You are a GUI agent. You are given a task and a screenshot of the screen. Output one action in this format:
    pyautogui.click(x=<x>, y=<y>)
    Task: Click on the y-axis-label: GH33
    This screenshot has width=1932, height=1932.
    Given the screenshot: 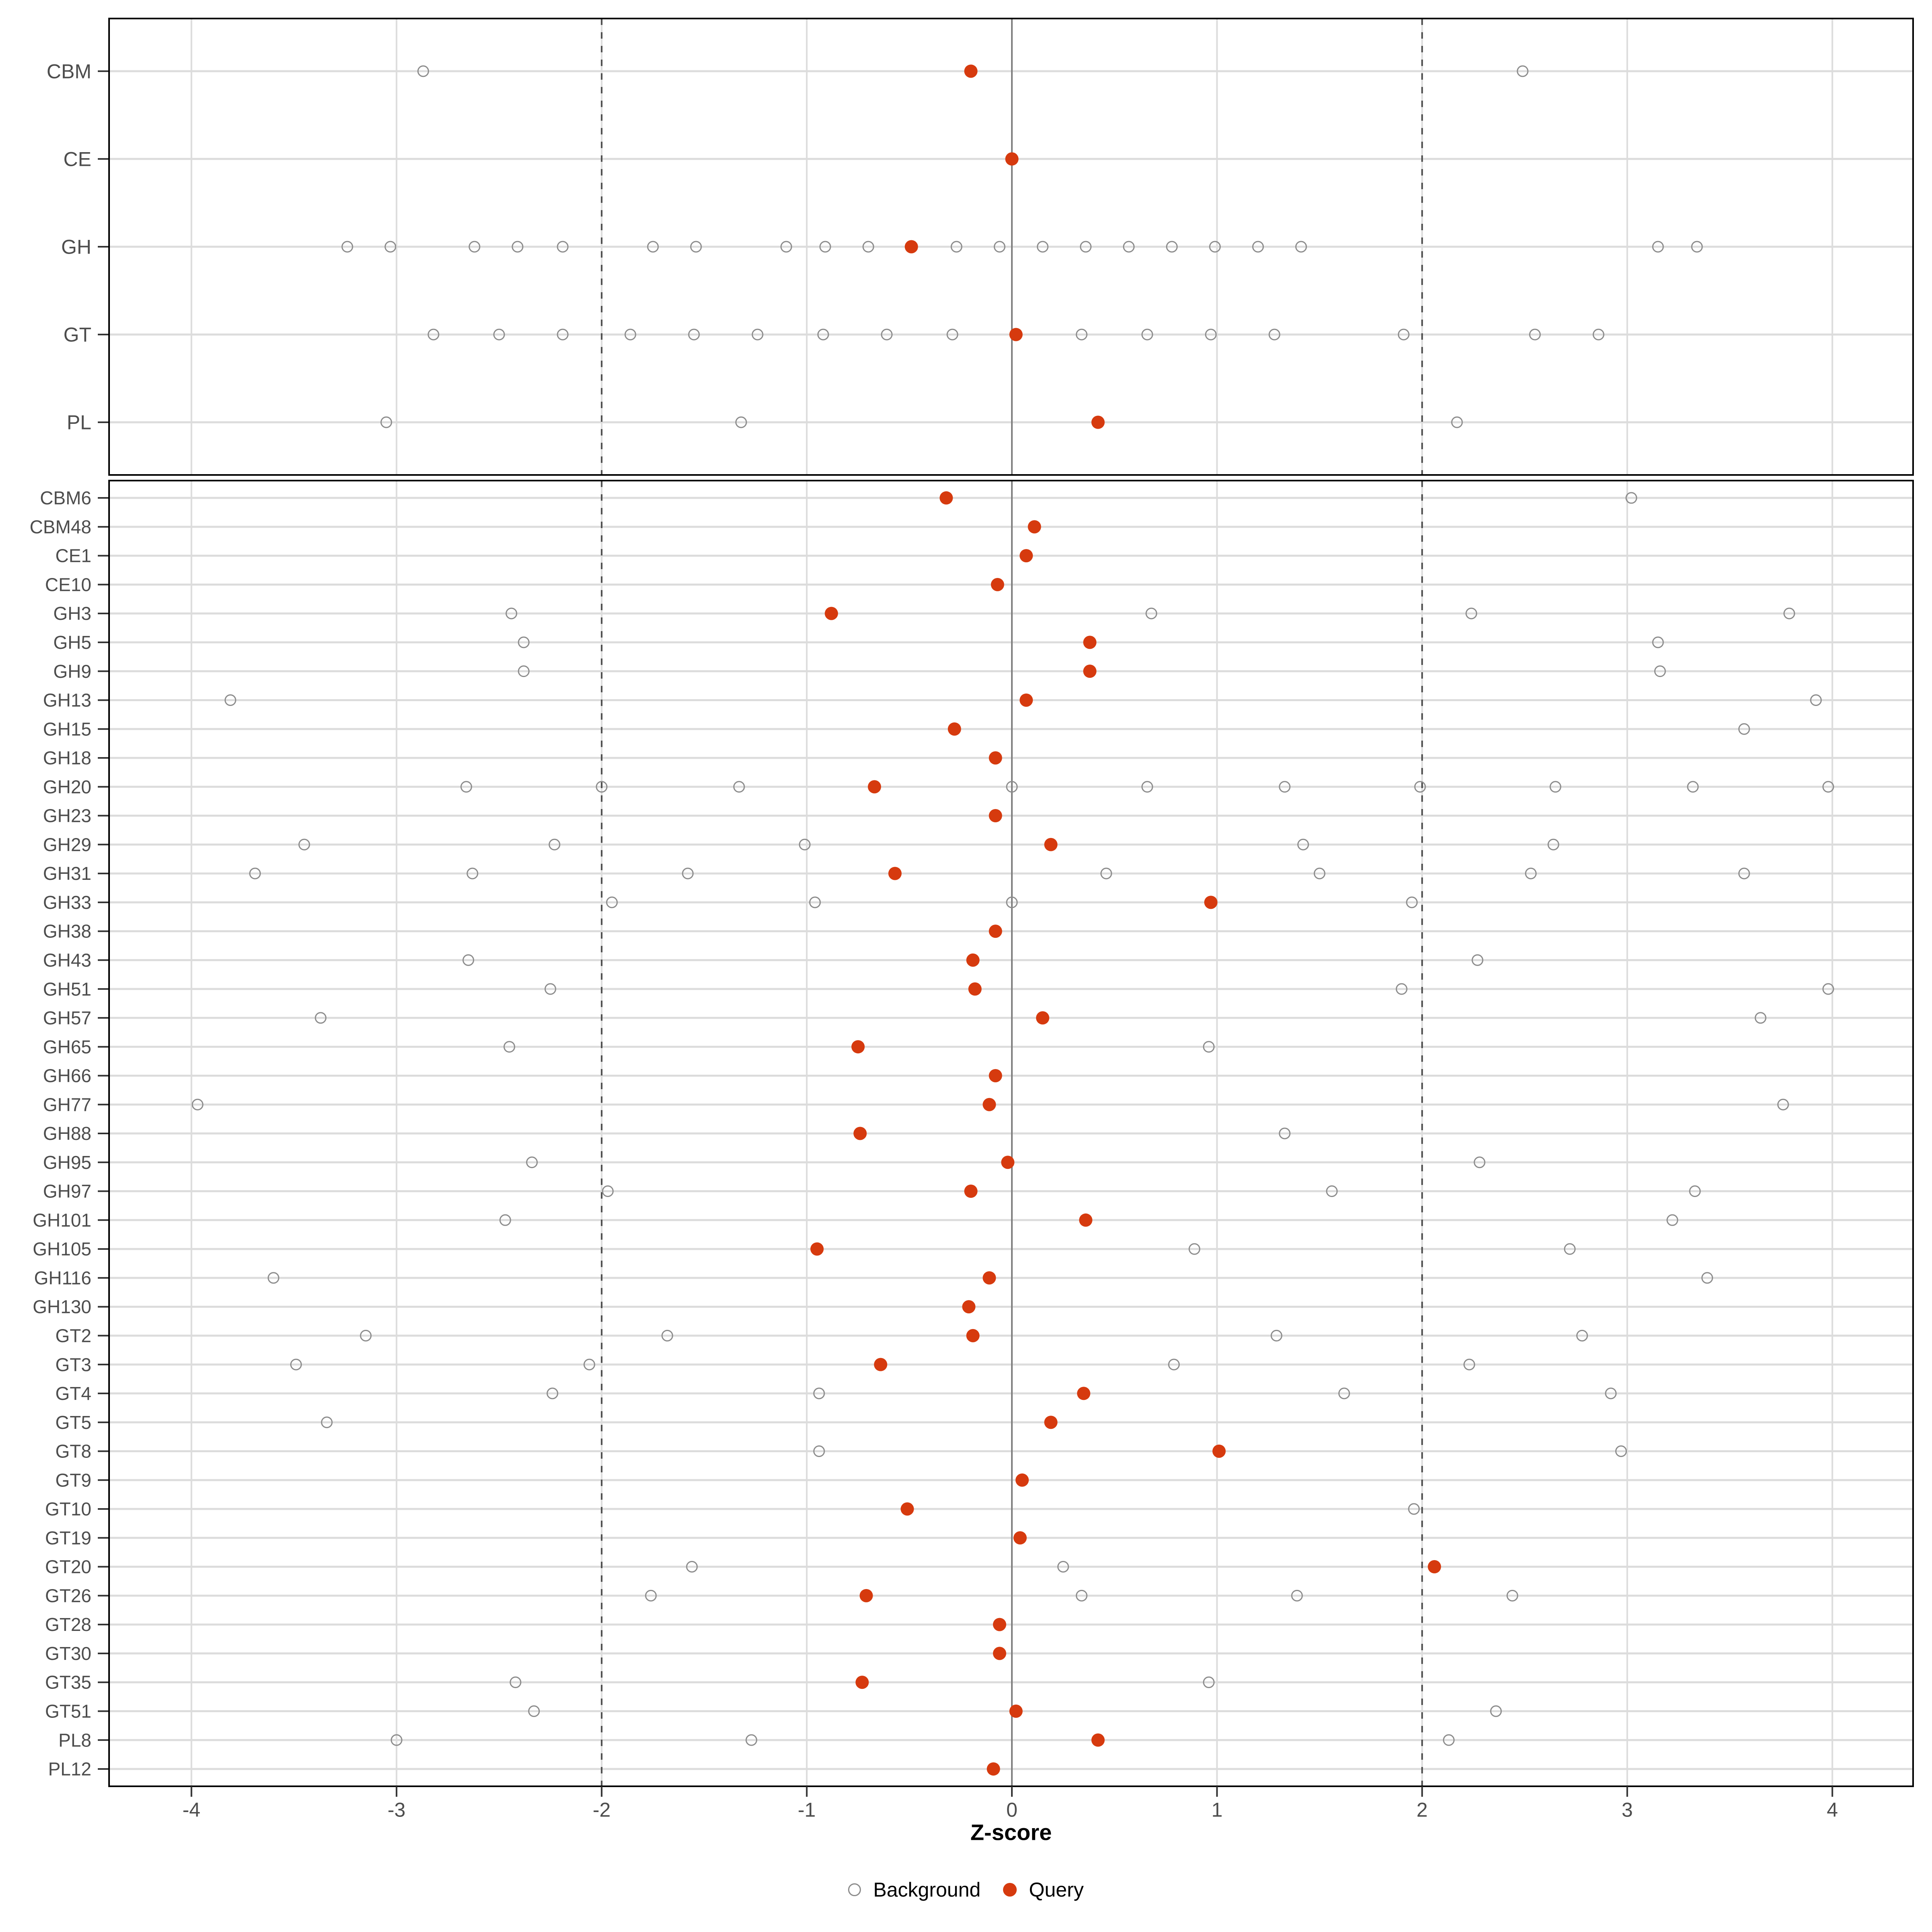 What is the action you would take?
    pyautogui.click(x=67, y=902)
    